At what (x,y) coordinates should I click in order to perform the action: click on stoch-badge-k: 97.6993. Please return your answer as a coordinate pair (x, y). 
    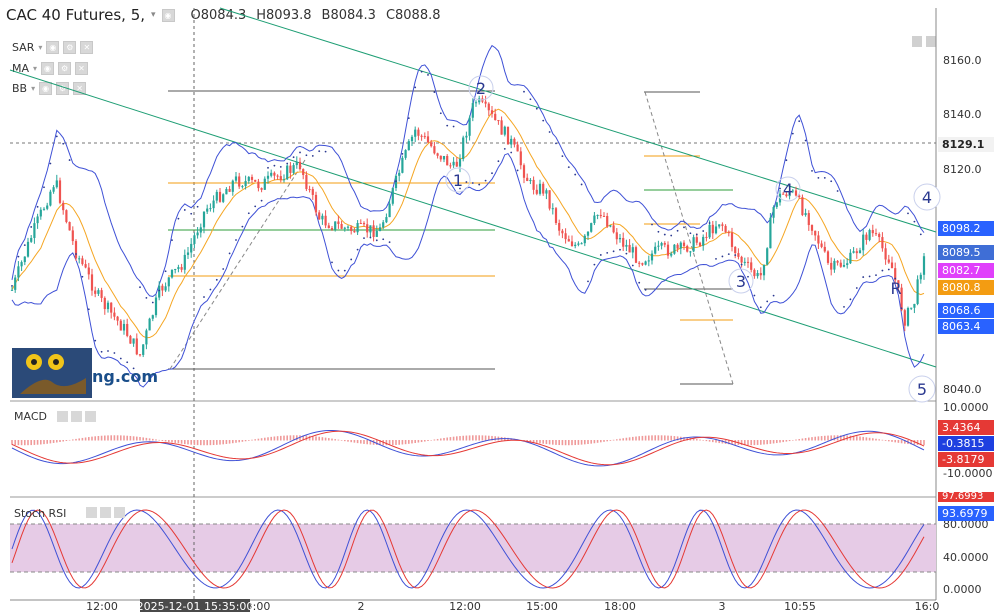
    Looking at the image, I should click on (966, 497).